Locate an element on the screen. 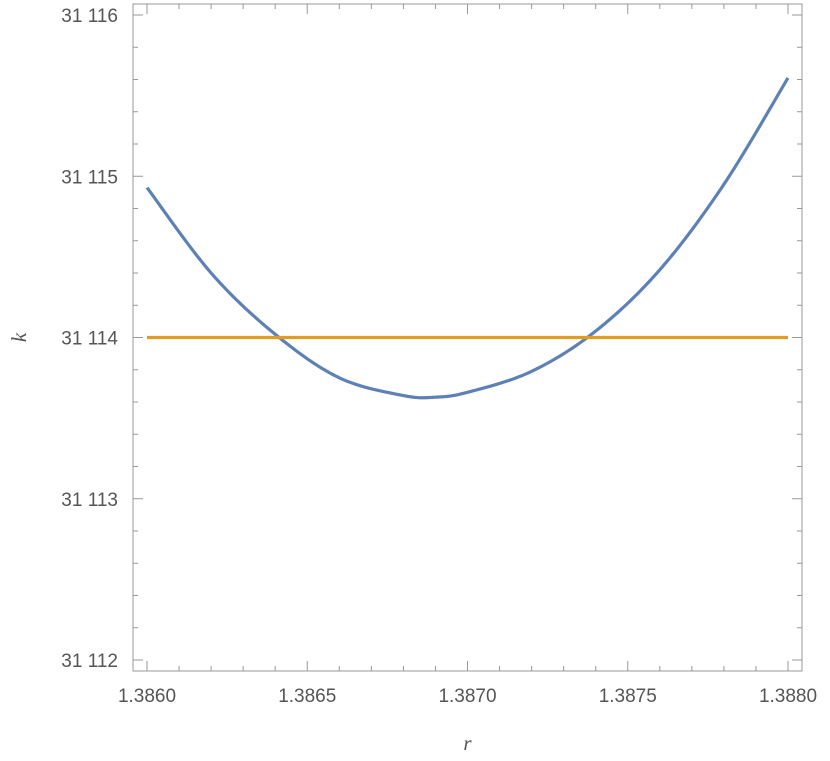 Image resolution: width=830 pixels, height=761 pixels. y-tick-label: 31 112 is located at coordinates (89, 661).